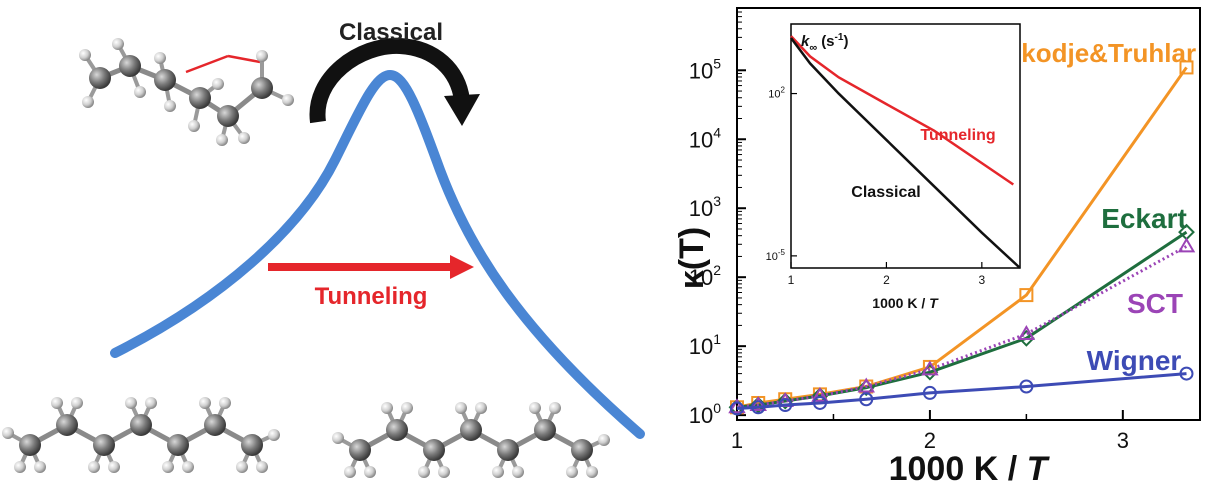 Image resolution: width=1209 pixels, height=489 pixels. I want to click on data-point-diamond, so click(785, 401).